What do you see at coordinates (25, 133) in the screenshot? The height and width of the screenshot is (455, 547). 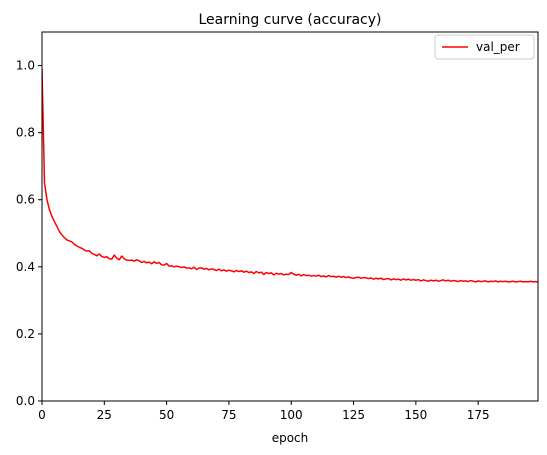 I see `y-tick-label: 0.8` at bounding box center [25, 133].